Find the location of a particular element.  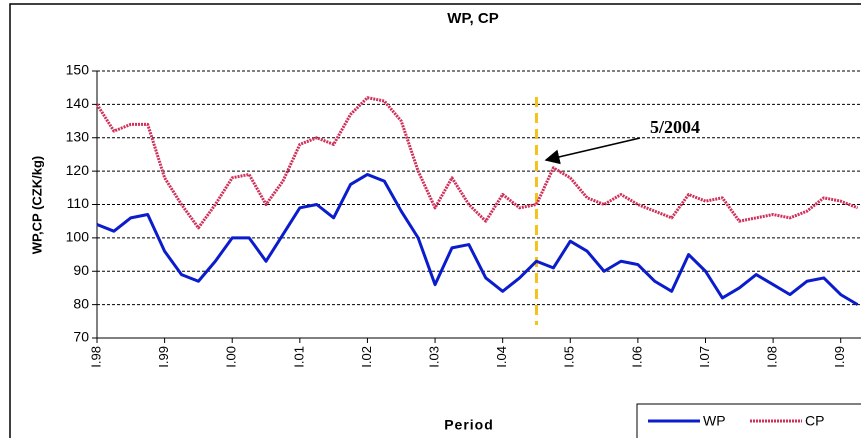

y-tick-label: 140 is located at coordinates (78, 103).